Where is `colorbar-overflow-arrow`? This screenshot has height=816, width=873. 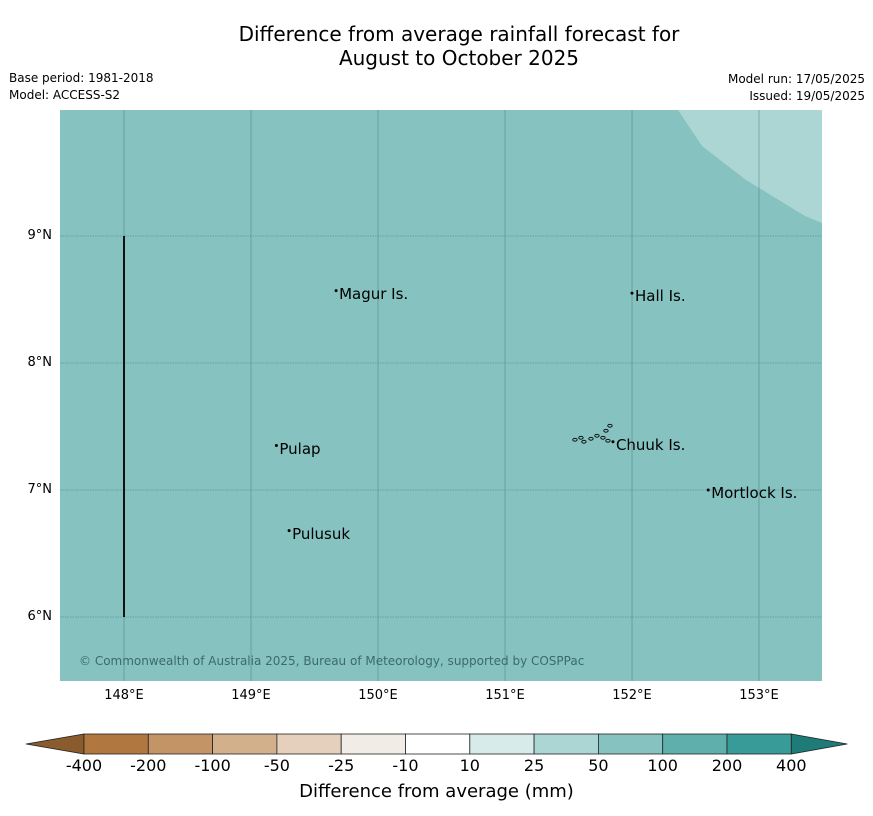 colorbar-overflow-arrow is located at coordinates (819, 744).